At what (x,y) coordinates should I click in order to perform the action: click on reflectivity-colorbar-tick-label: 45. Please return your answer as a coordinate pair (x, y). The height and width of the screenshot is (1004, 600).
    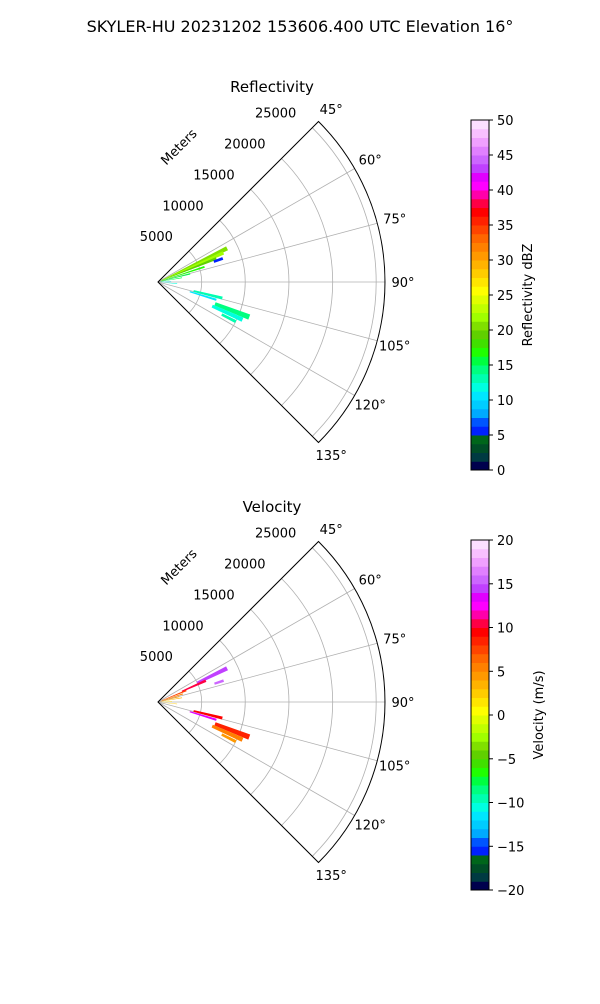
    Looking at the image, I should click on (505, 156).